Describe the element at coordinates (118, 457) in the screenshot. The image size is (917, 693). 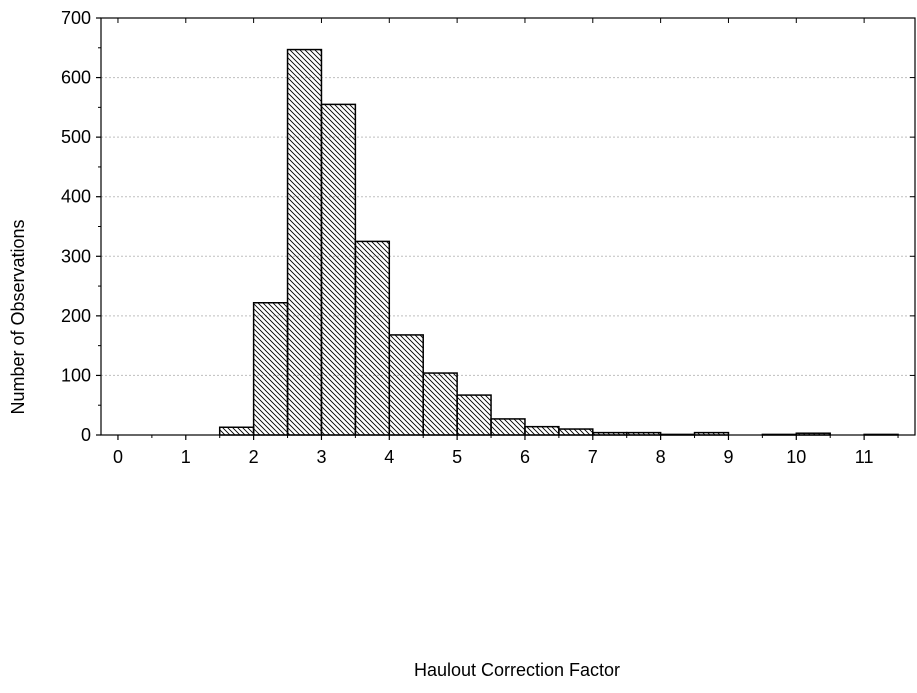
I see `x-tick-label: 0` at that location.